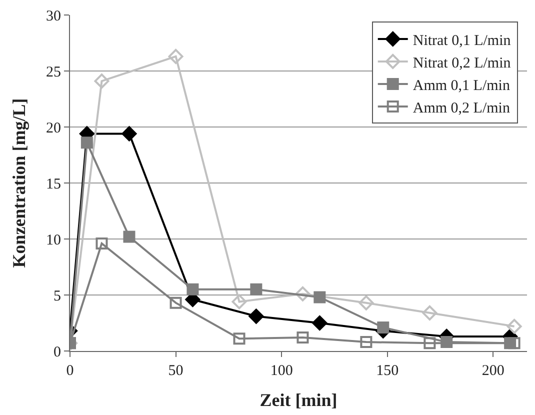  I want to click on x-tick-label: 150, so click(387, 371).